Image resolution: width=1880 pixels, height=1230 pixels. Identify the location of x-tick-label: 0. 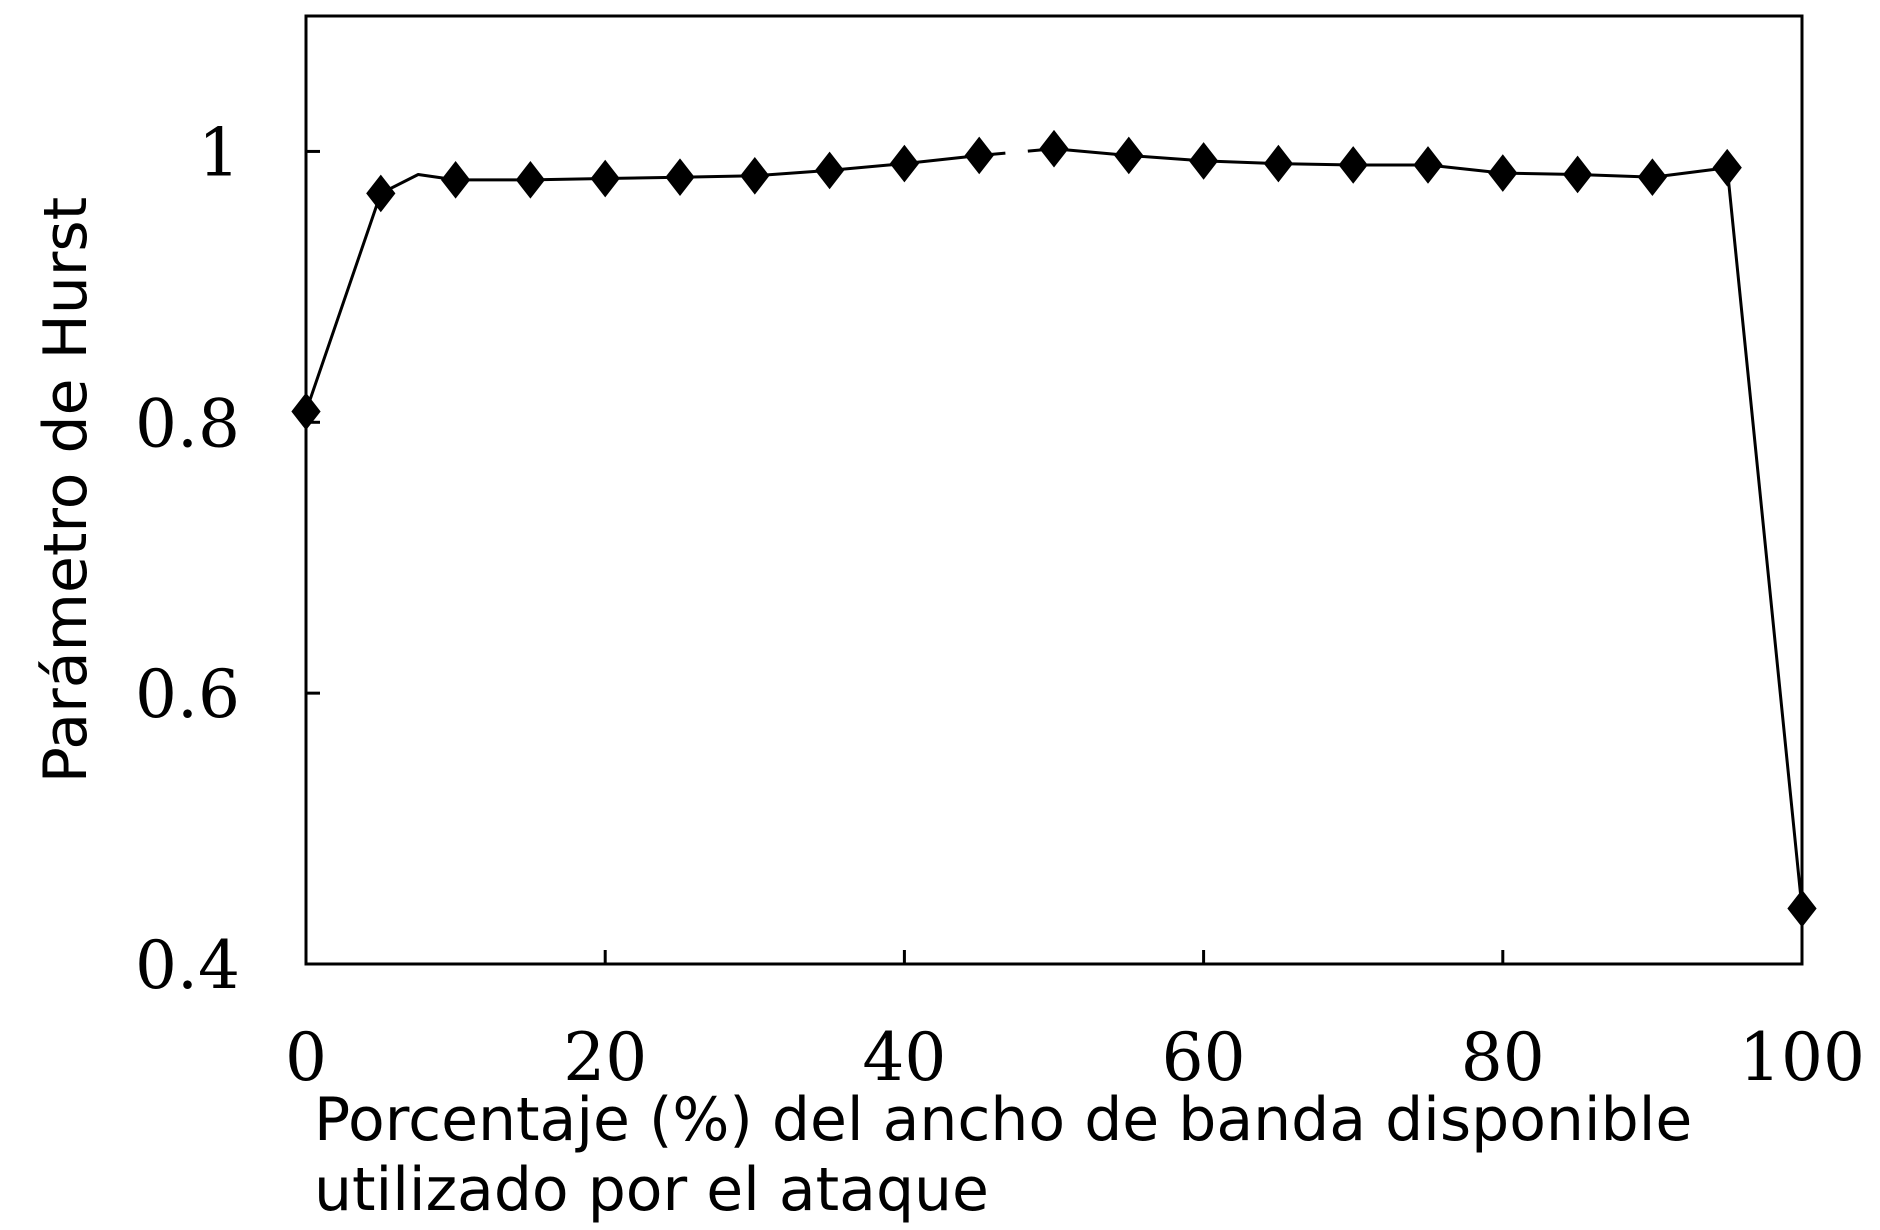
(306, 1057).